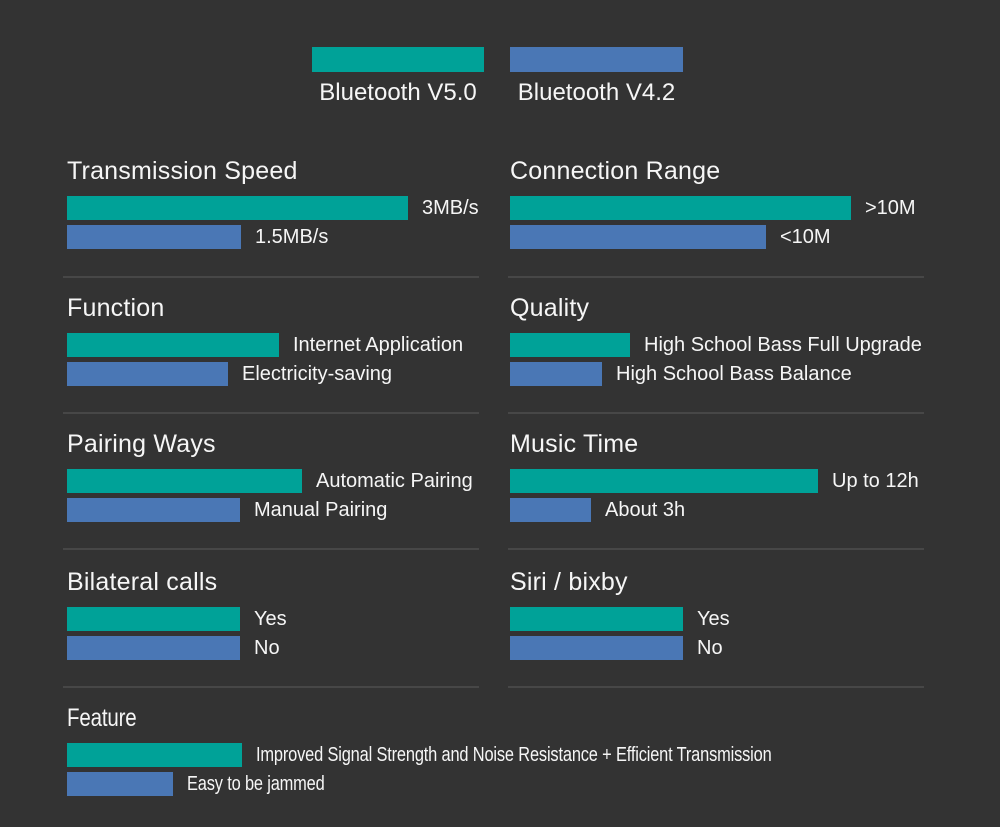 This screenshot has height=827, width=1000. What do you see at coordinates (142, 582) in the screenshot?
I see `section-title: Bilateral calls` at bounding box center [142, 582].